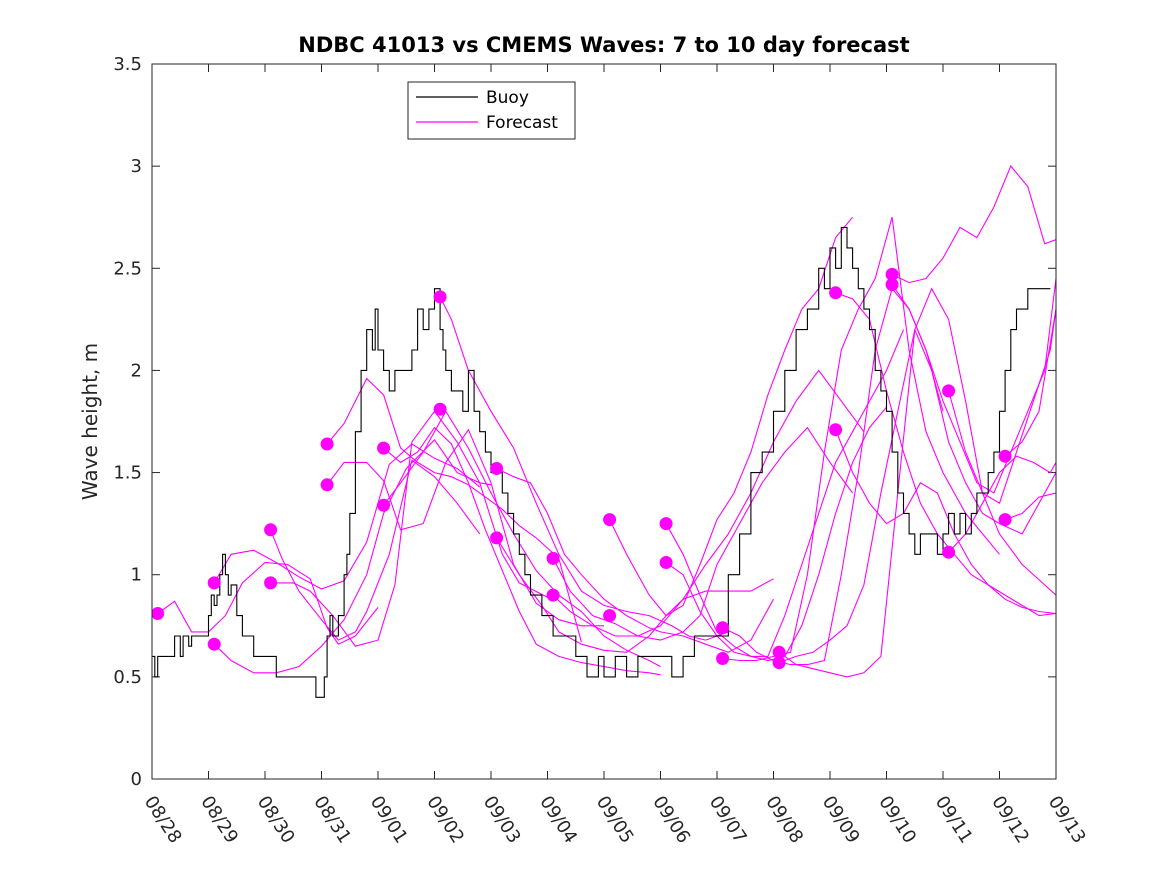 Image resolution: width=1167 pixels, height=875 pixels. What do you see at coordinates (522, 123) in the screenshot?
I see `legend-label-forecast: Forecast` at bounding box center [522, 123].